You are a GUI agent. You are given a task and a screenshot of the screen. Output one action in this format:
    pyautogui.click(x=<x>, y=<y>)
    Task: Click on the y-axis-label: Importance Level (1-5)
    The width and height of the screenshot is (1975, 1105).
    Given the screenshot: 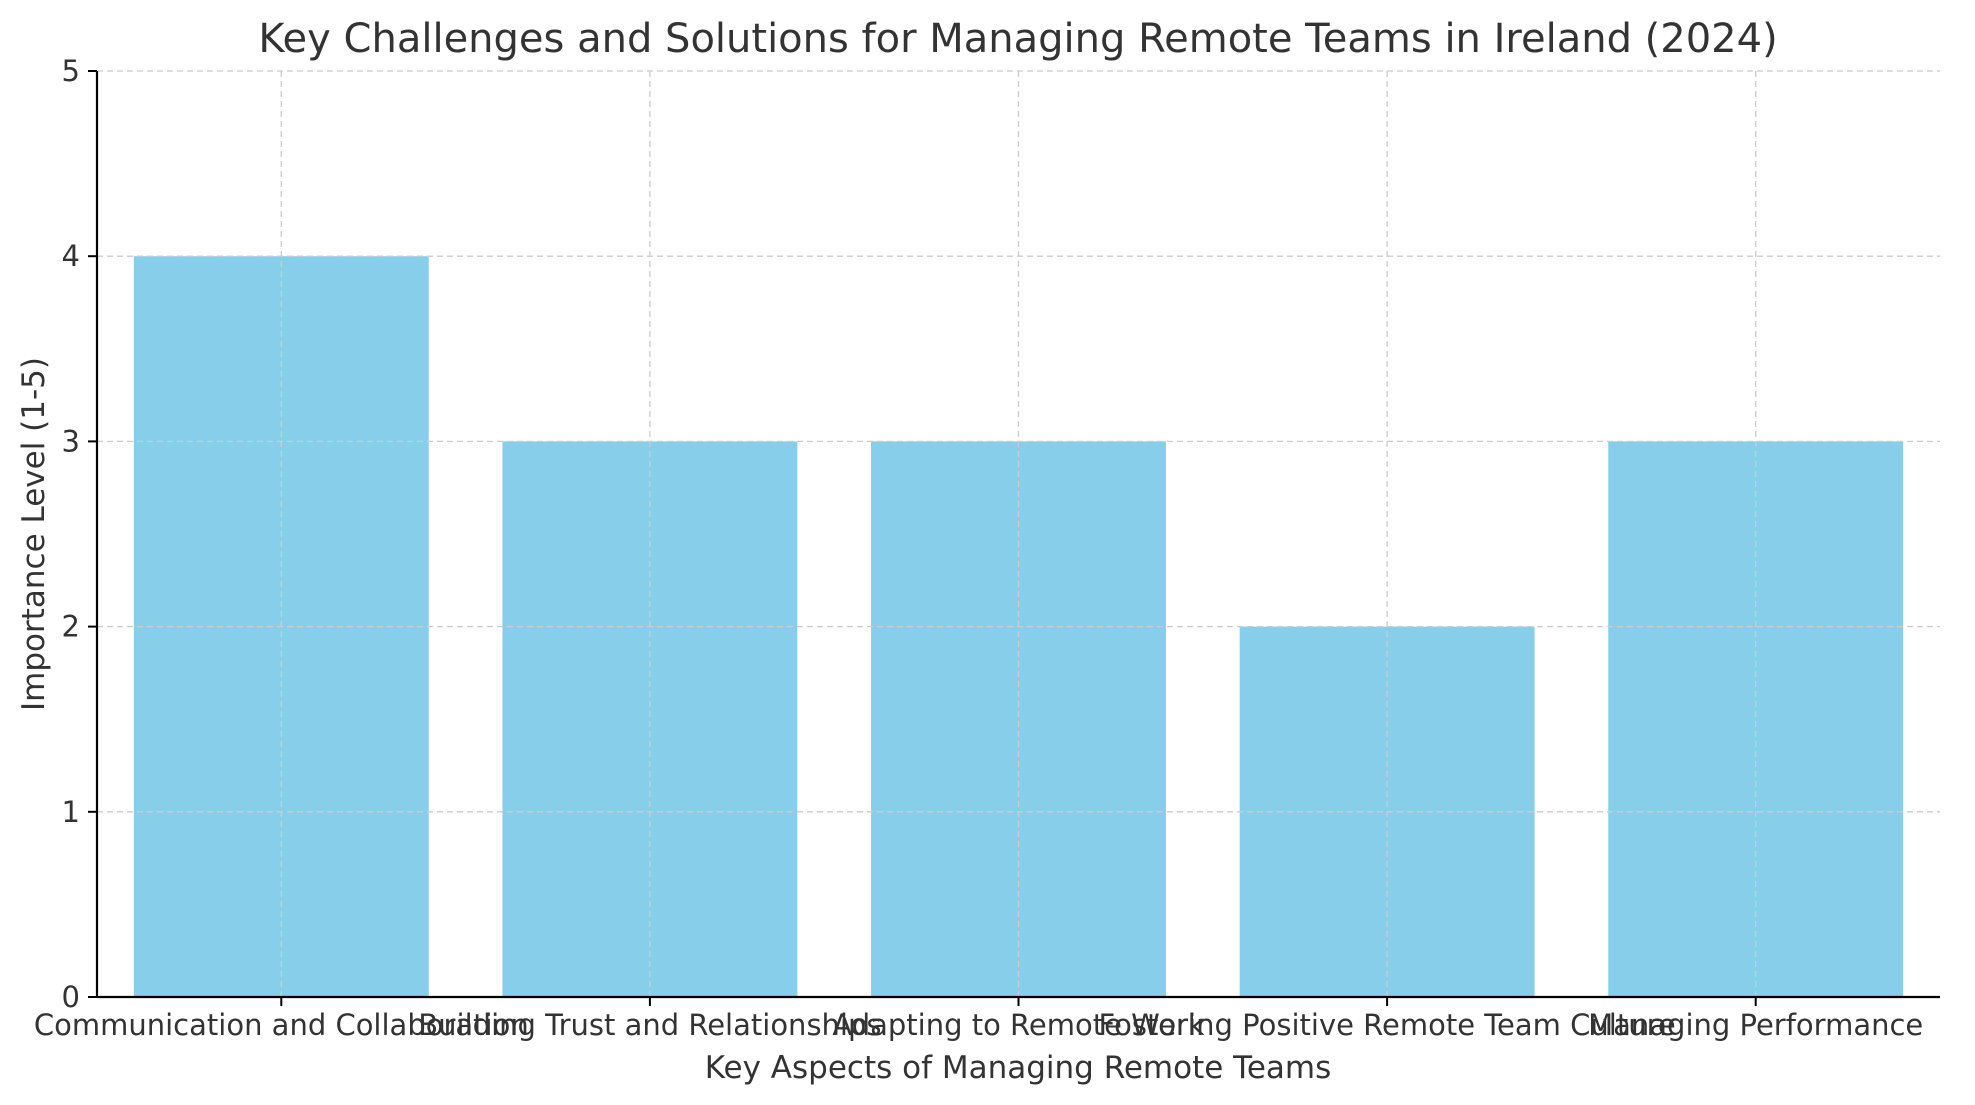 What is the action you would take?
    pyautogui.click(x=34, y=534)
    